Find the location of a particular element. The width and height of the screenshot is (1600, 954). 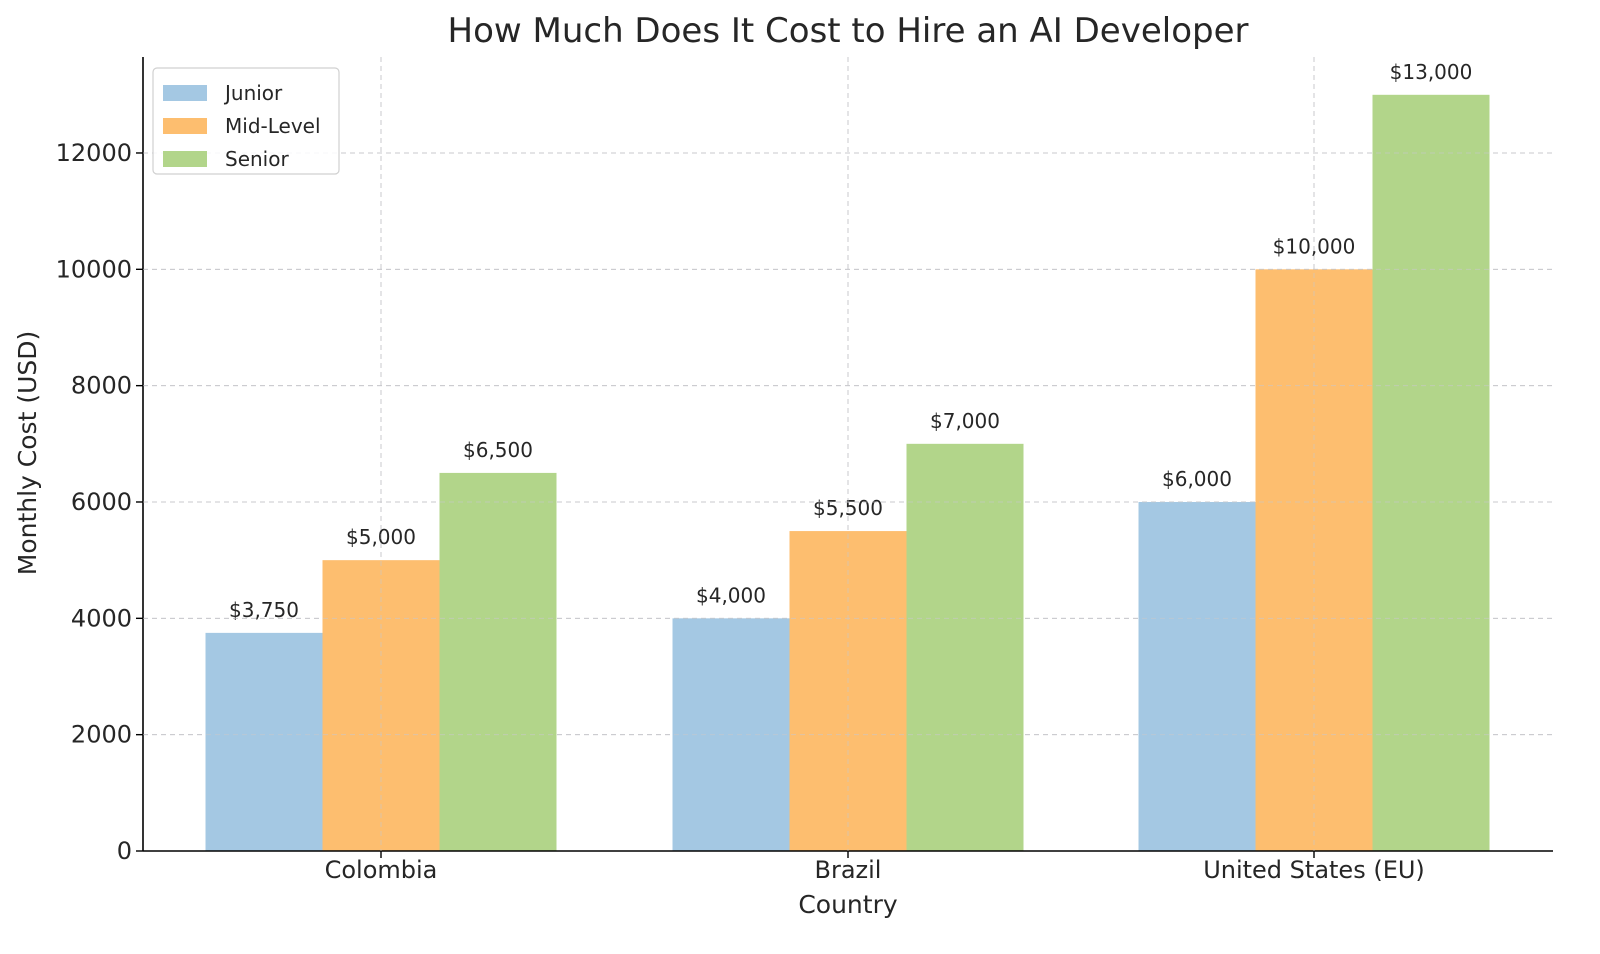

y-tick-label: 8000 is located at coordinates (101, 386).